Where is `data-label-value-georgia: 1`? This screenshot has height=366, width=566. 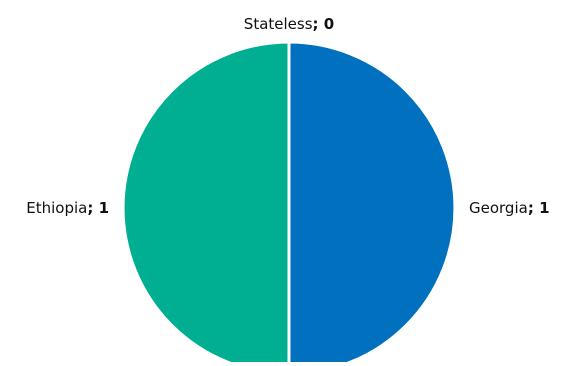
data-label-value-georgia: 1 is located at coordinates (544, 208).